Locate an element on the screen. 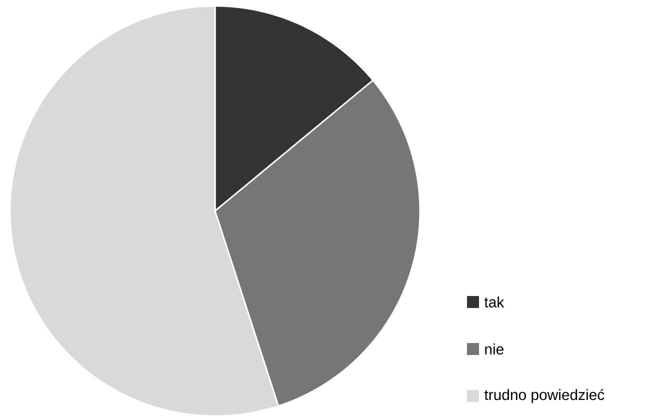 Image resolution: width=671 pixels, height=418 pixels. legend-label: tak is located at coordinates (494, 302).